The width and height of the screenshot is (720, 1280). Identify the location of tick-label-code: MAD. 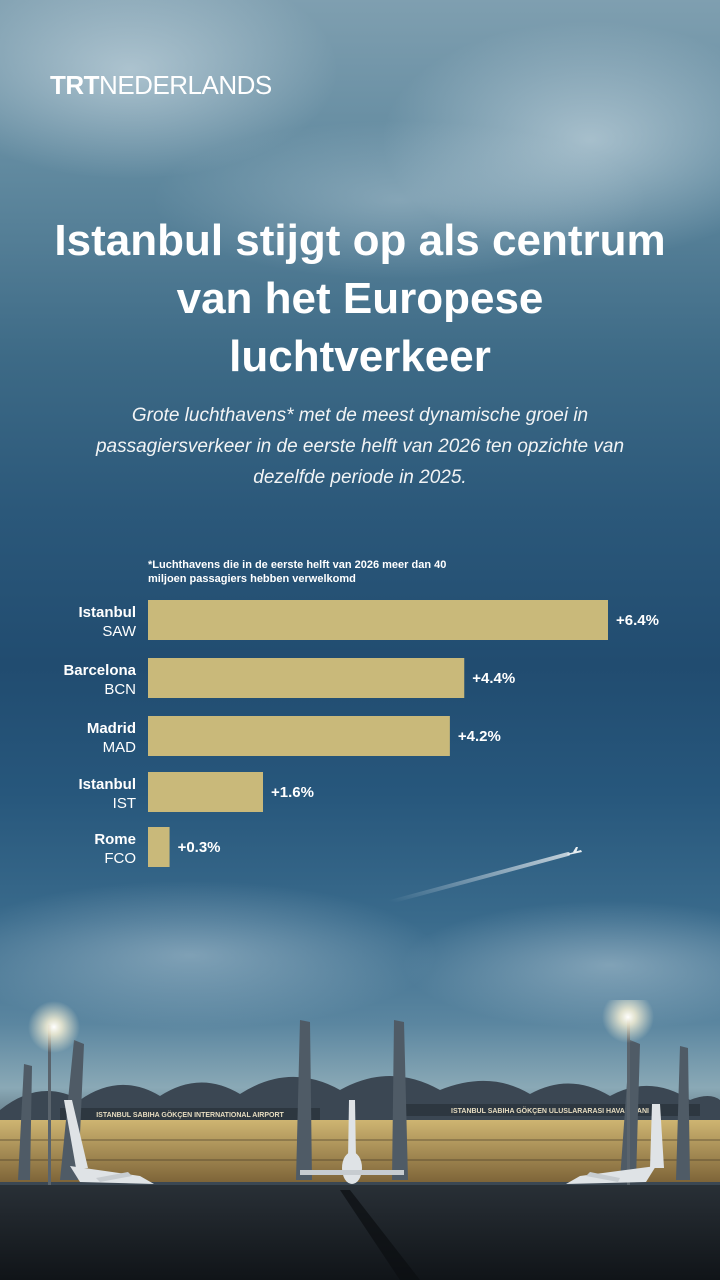
(120, 747).